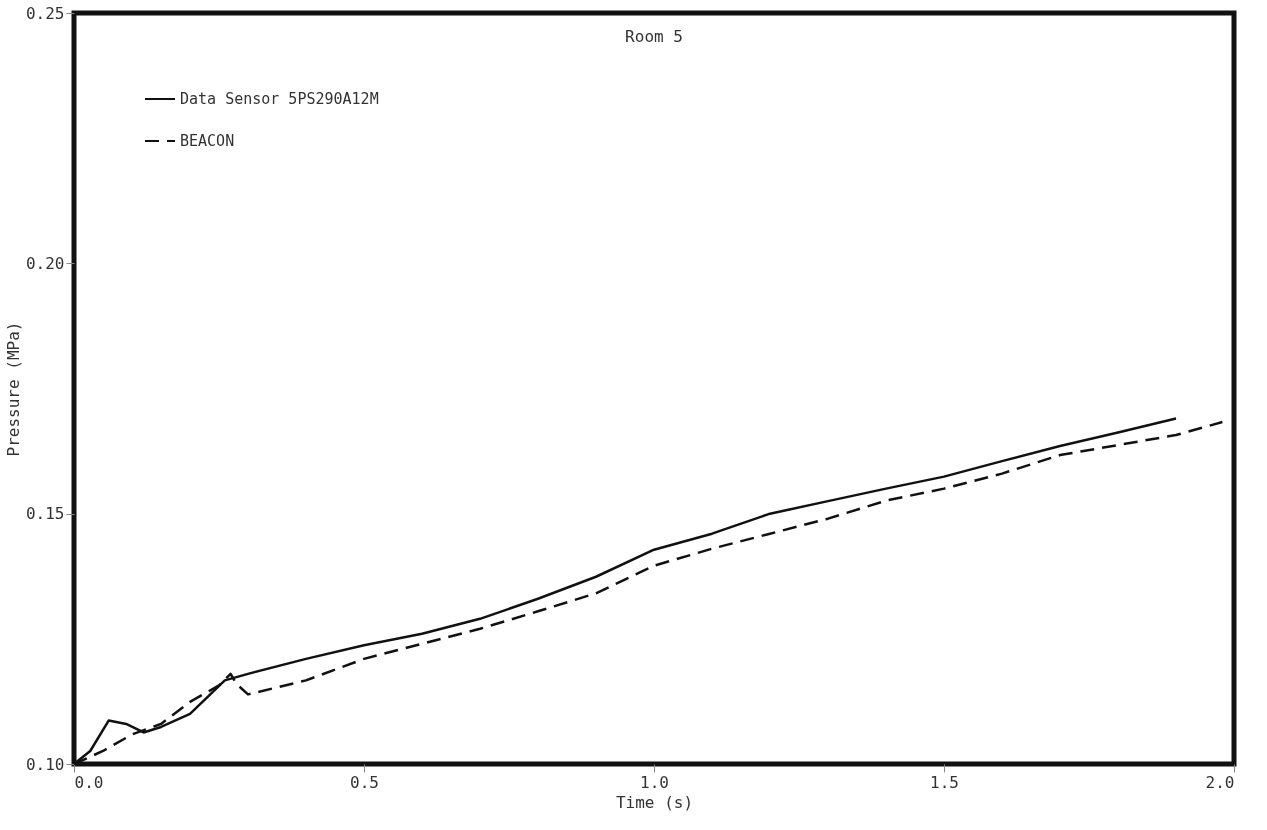 The width and height of the screenshot is (1267, 830). I want to click on y-tick-label: 0.15, so click(45, 514).